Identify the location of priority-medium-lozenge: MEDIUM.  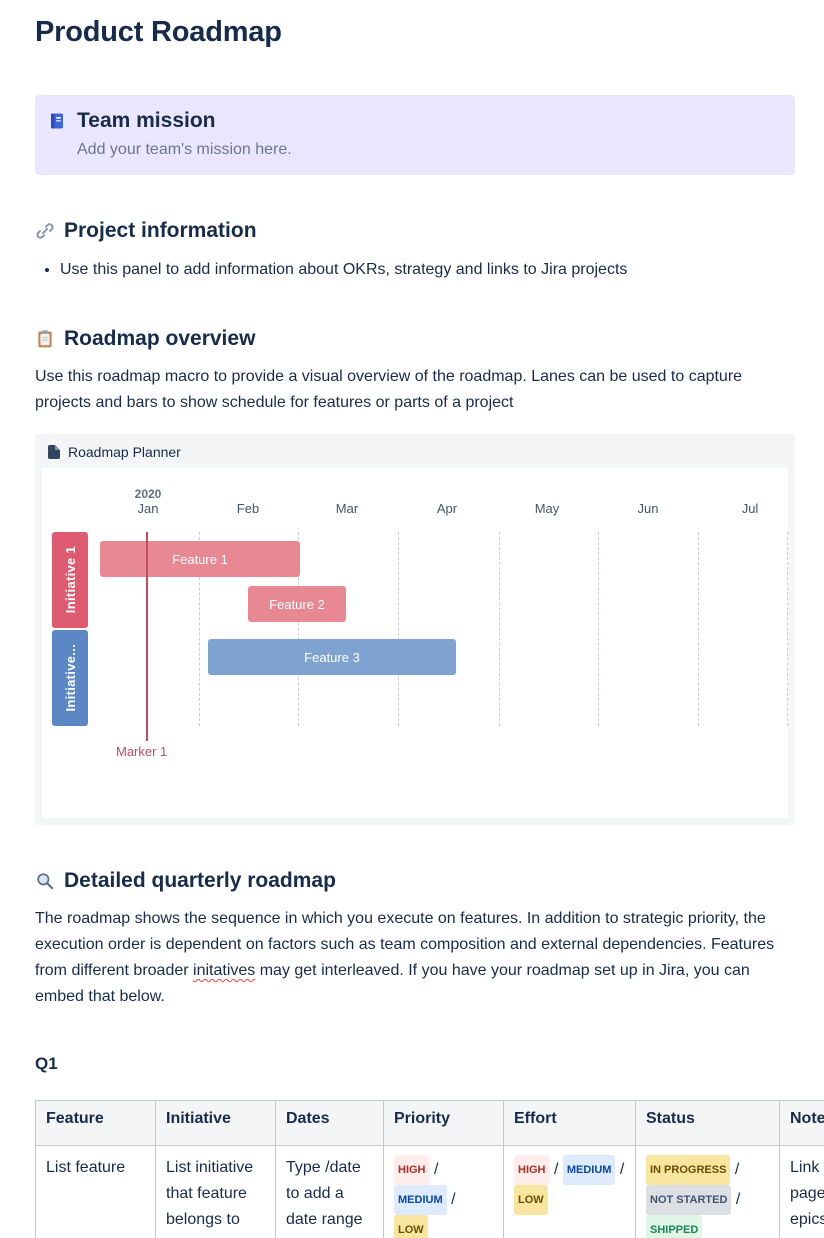
(420, 1200).